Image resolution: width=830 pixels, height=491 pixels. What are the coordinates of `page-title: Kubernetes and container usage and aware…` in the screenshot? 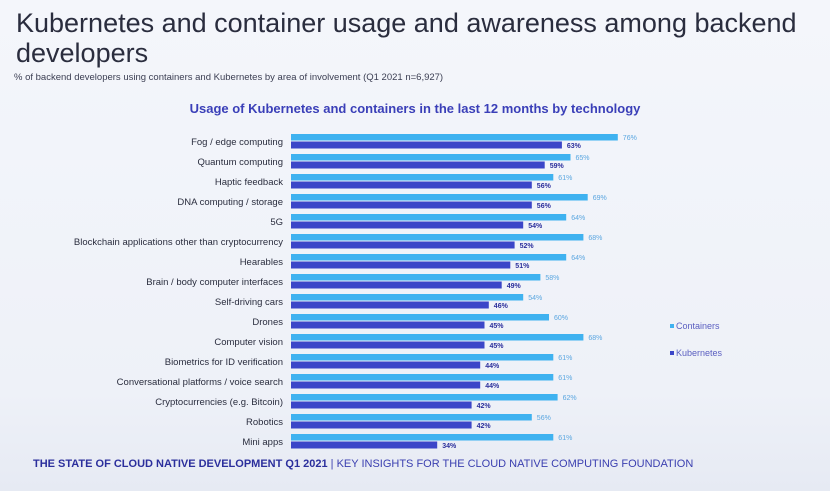 It's located at (406, 38).